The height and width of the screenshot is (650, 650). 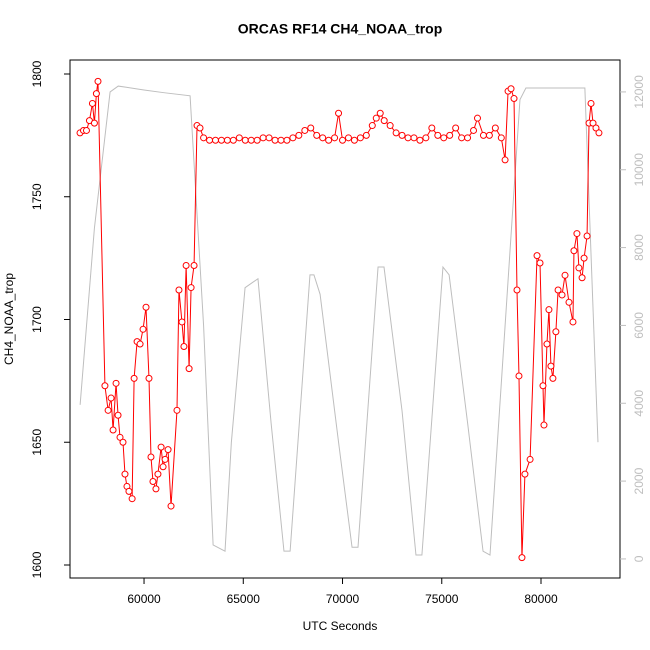 What do you see at coordinates (37, 319) in the screenshot?
I see `y-tick-label: 1700` at bounding box center [37, 319].